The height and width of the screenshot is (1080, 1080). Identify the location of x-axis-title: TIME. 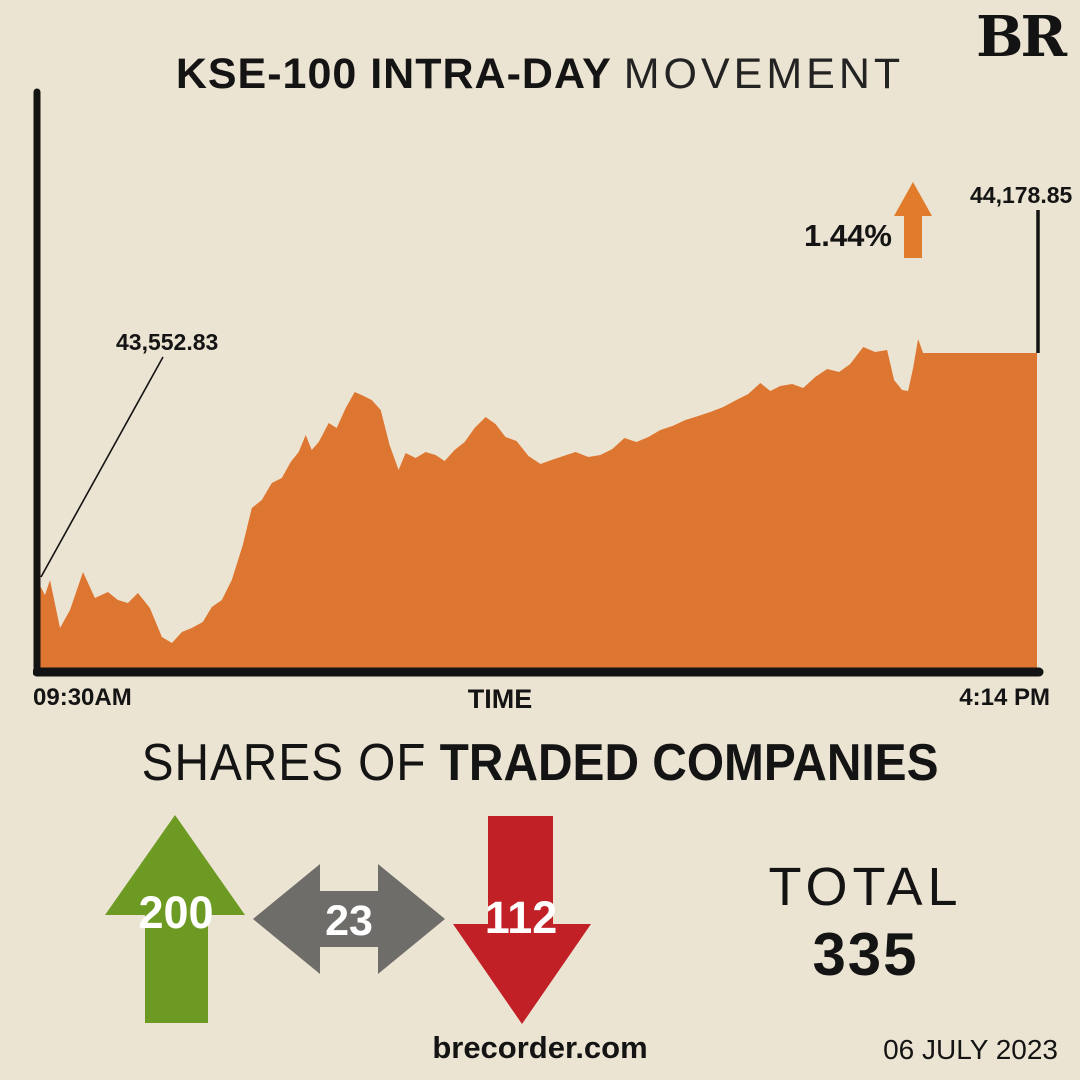
(500, 699).